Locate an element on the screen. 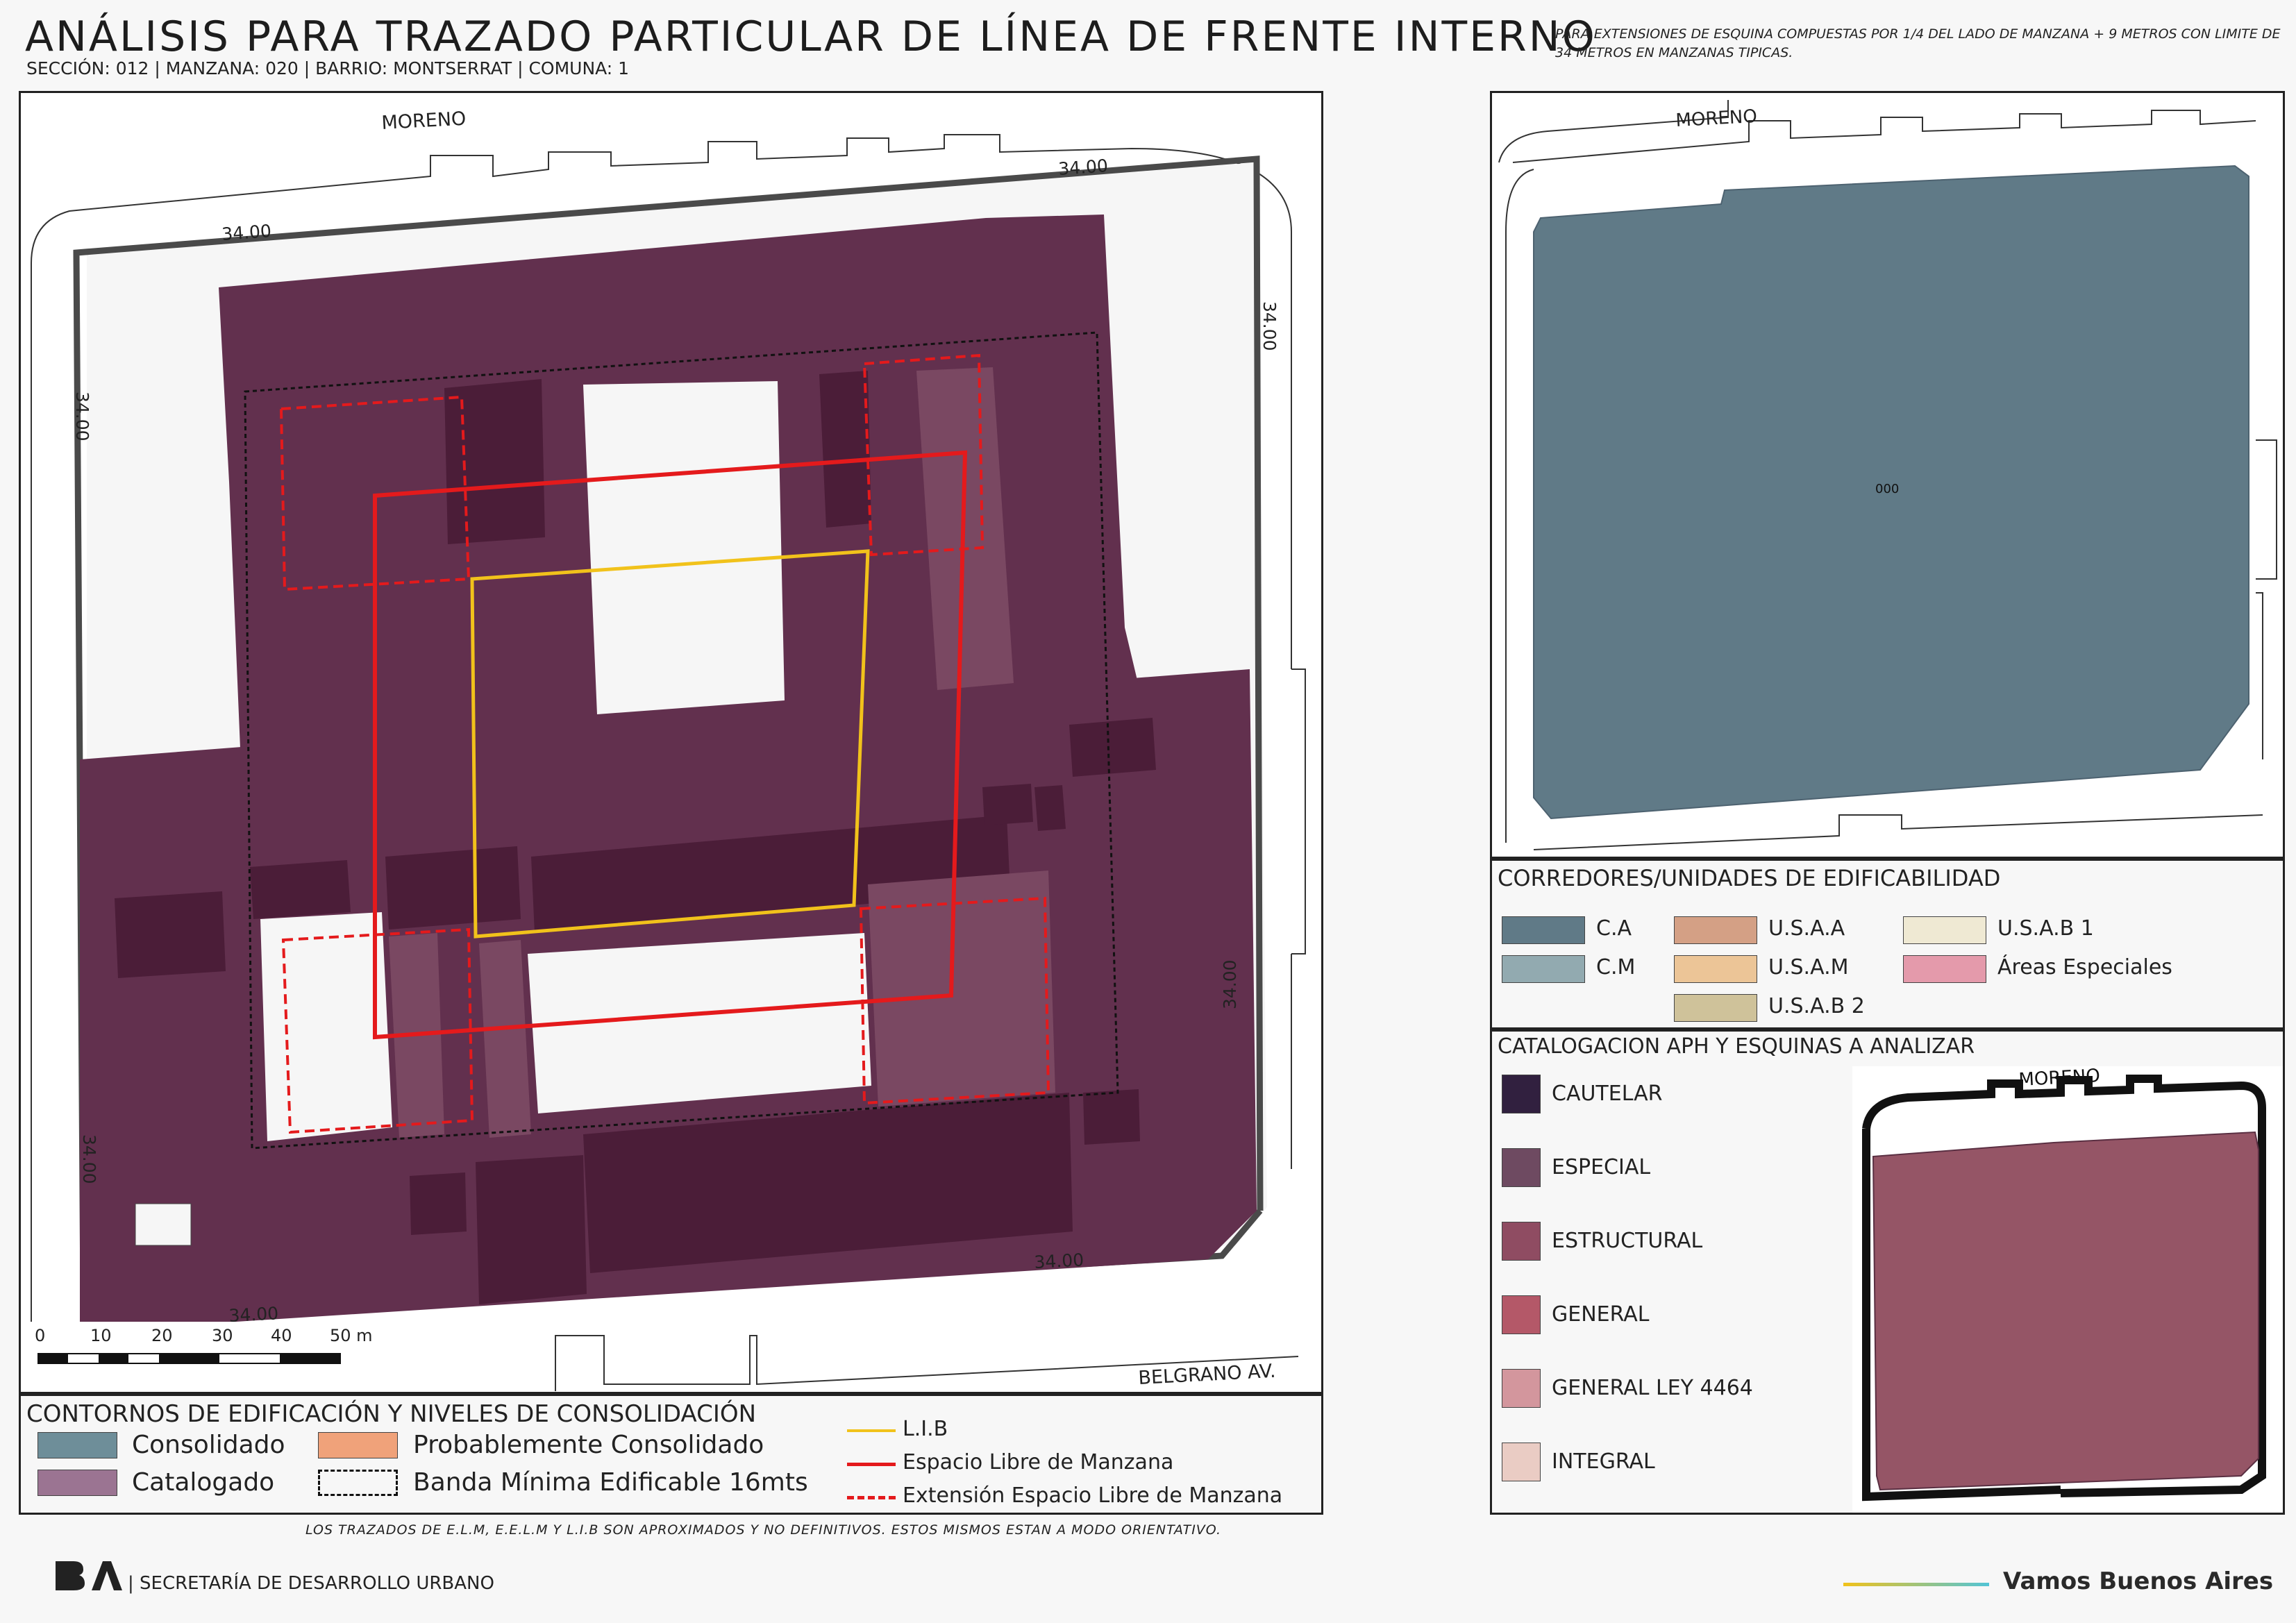  building-dark-west is located at coordinates (170, 934).